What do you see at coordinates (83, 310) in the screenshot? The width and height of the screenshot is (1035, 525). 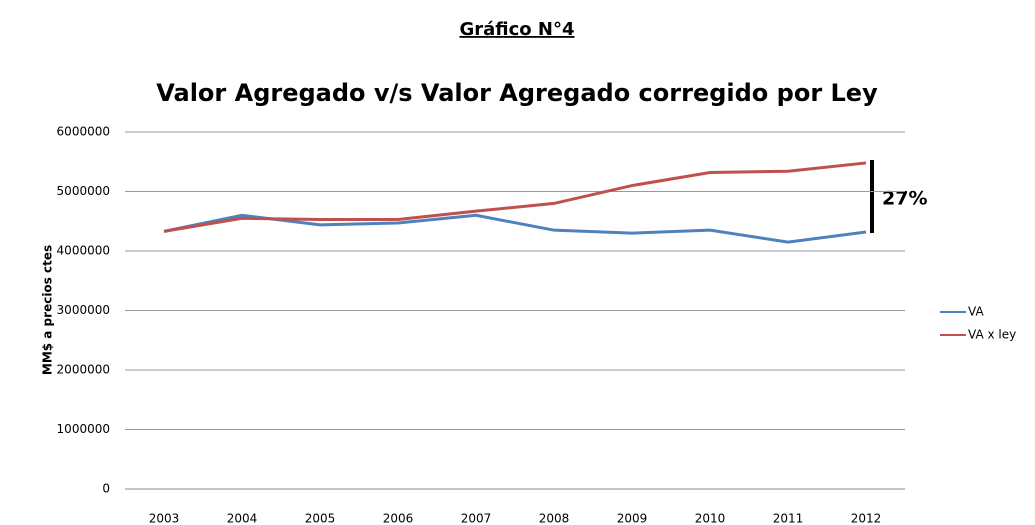 I see `y-tick-label: 3000000` at bounding box center [83, 310].